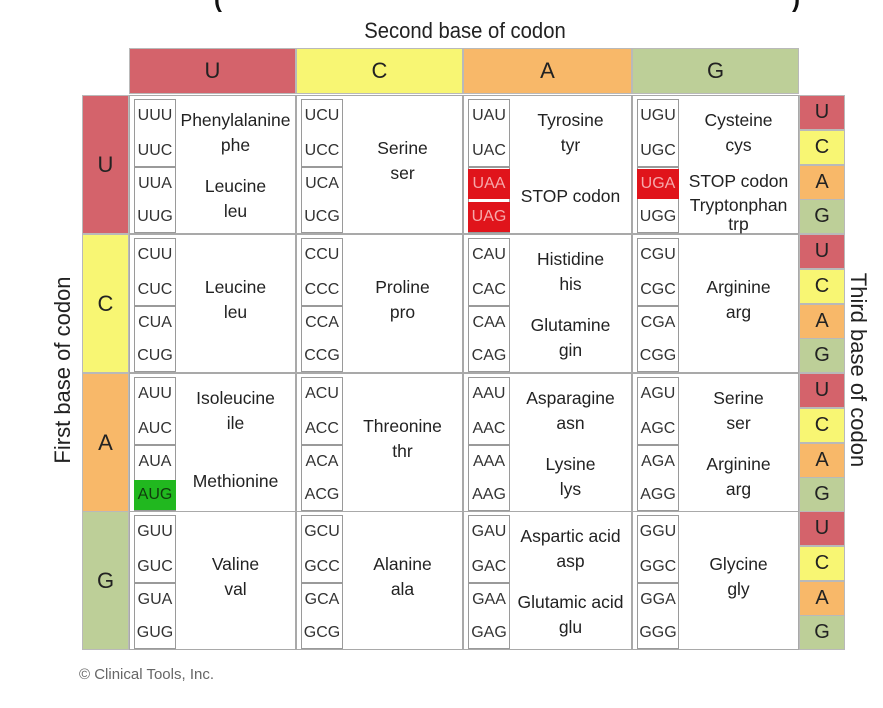 The width and height of the screenshot is (883, 708). What do you see at coordinates (822, 286) in the screenshot?
I see `third-base-c-row-2: C` at bounding box center [822, 286].